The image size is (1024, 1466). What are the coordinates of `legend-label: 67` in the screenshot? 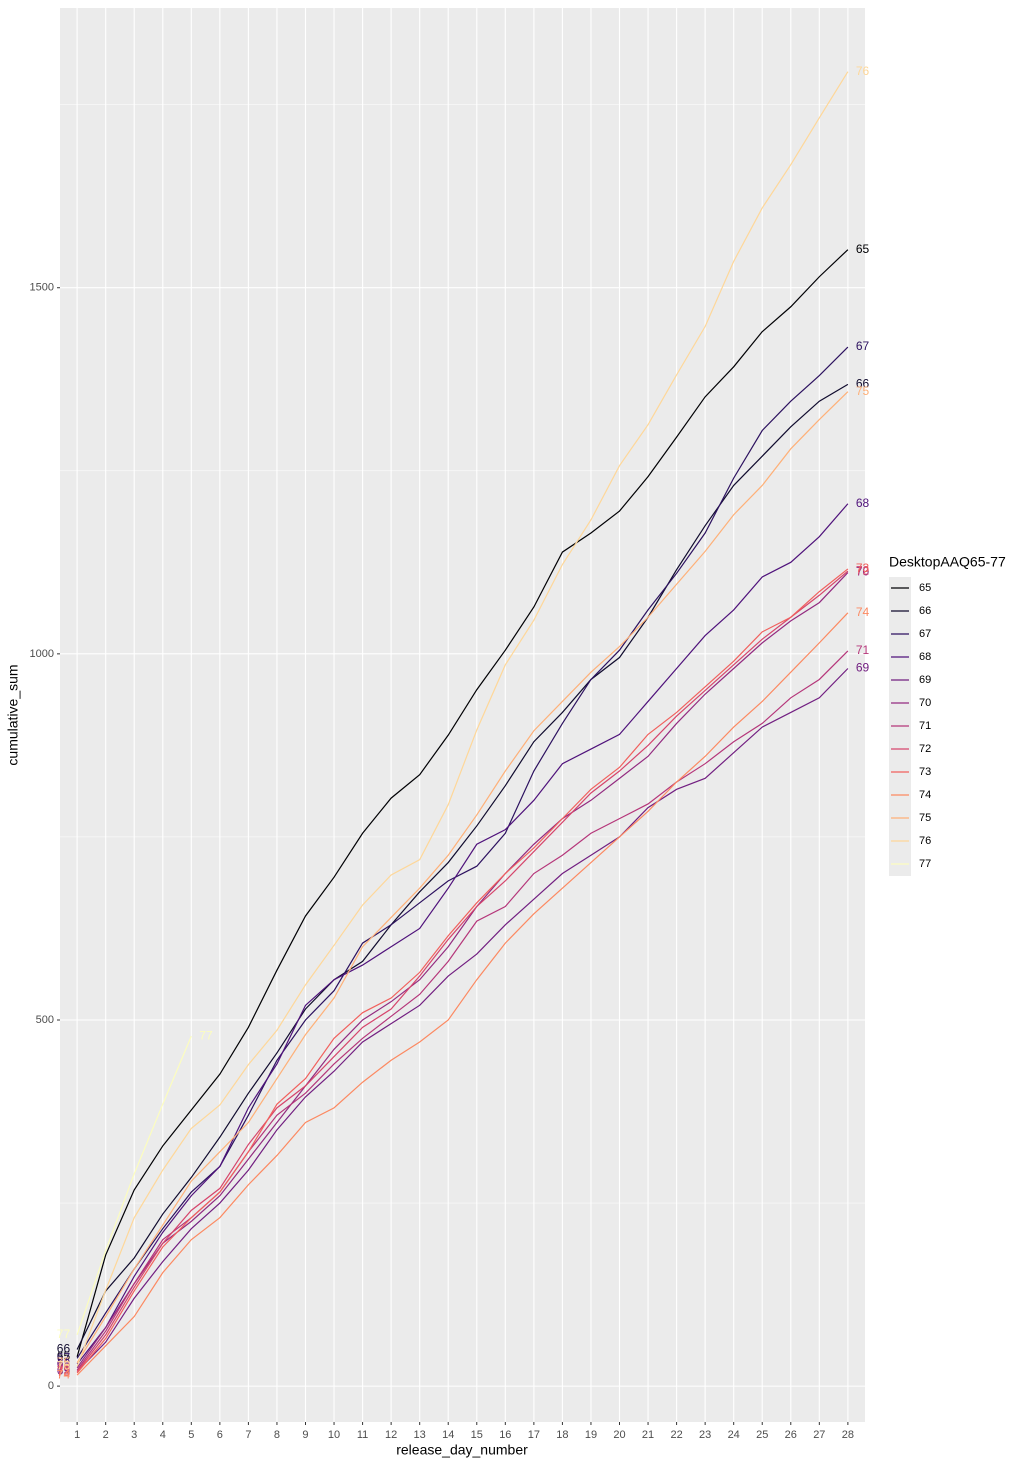 It's located at (925, 634).